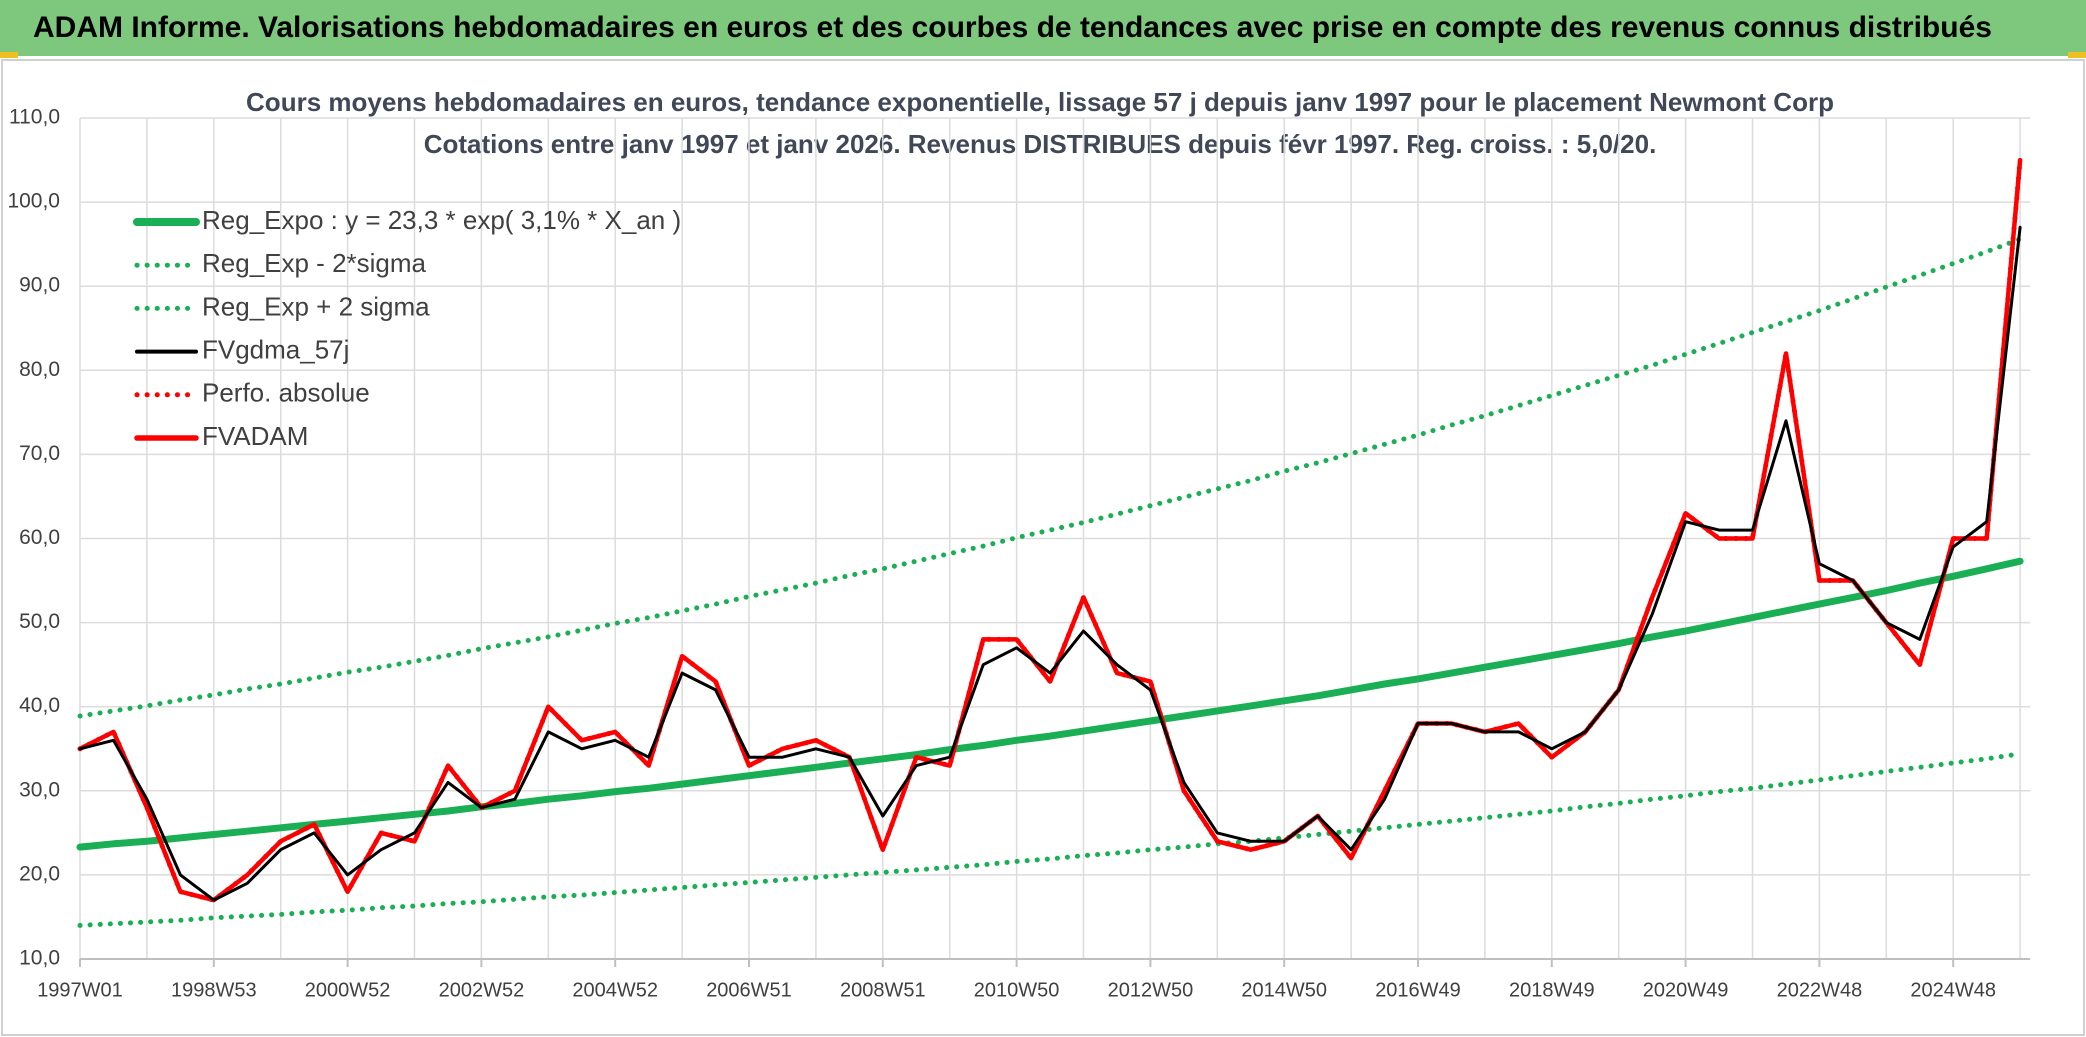 This screenshot has height=1037, width=2086. Describe the element at coordinates (482, 990) in the screenshot. I see `x-tick-label: 2002W52` at that location.